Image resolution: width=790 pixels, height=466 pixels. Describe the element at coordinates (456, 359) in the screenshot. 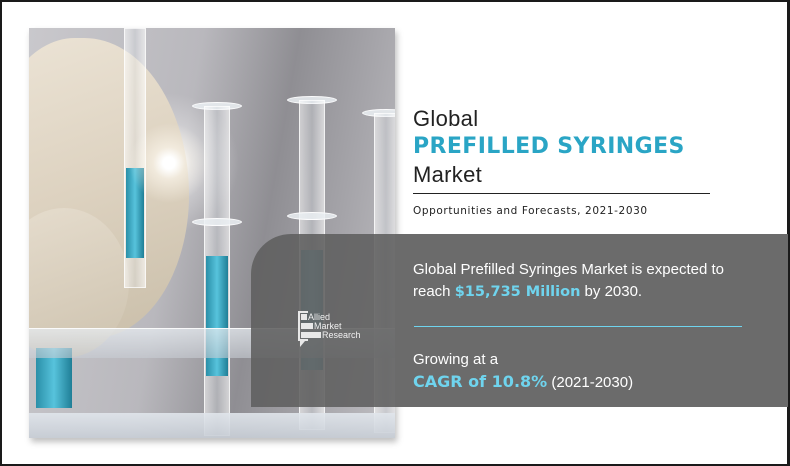

I see `growth-prefix: Growing at a` at that location.